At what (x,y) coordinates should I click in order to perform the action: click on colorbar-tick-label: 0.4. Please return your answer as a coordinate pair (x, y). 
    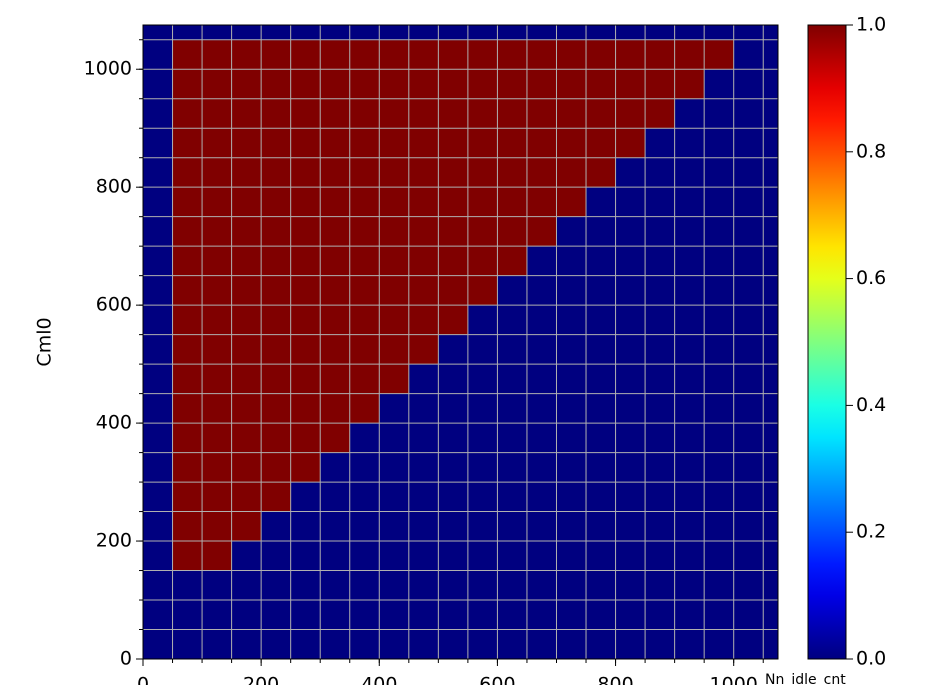
    Looking at the image, I should click on (871, 405).